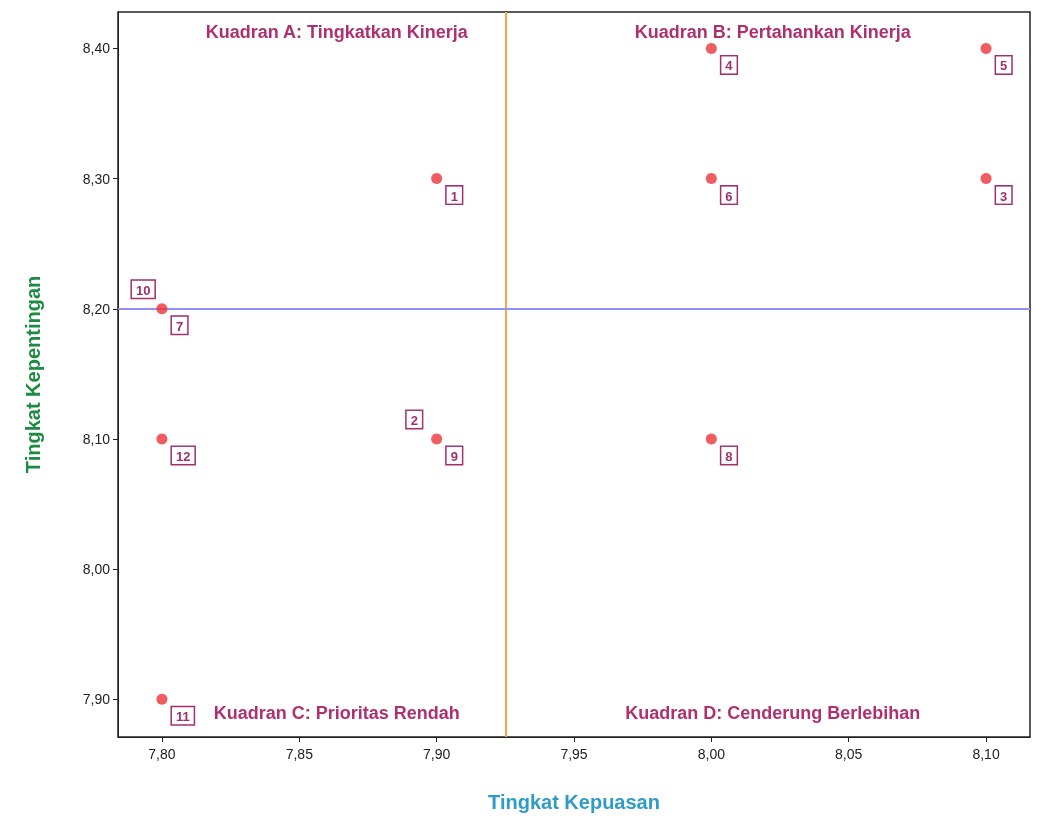 The width and height of the screenshot is (1037, 830). What do you see at coordinates (454, 196) in the screenshot?
I see `annotation: 1` at bounding box center [454, 196].